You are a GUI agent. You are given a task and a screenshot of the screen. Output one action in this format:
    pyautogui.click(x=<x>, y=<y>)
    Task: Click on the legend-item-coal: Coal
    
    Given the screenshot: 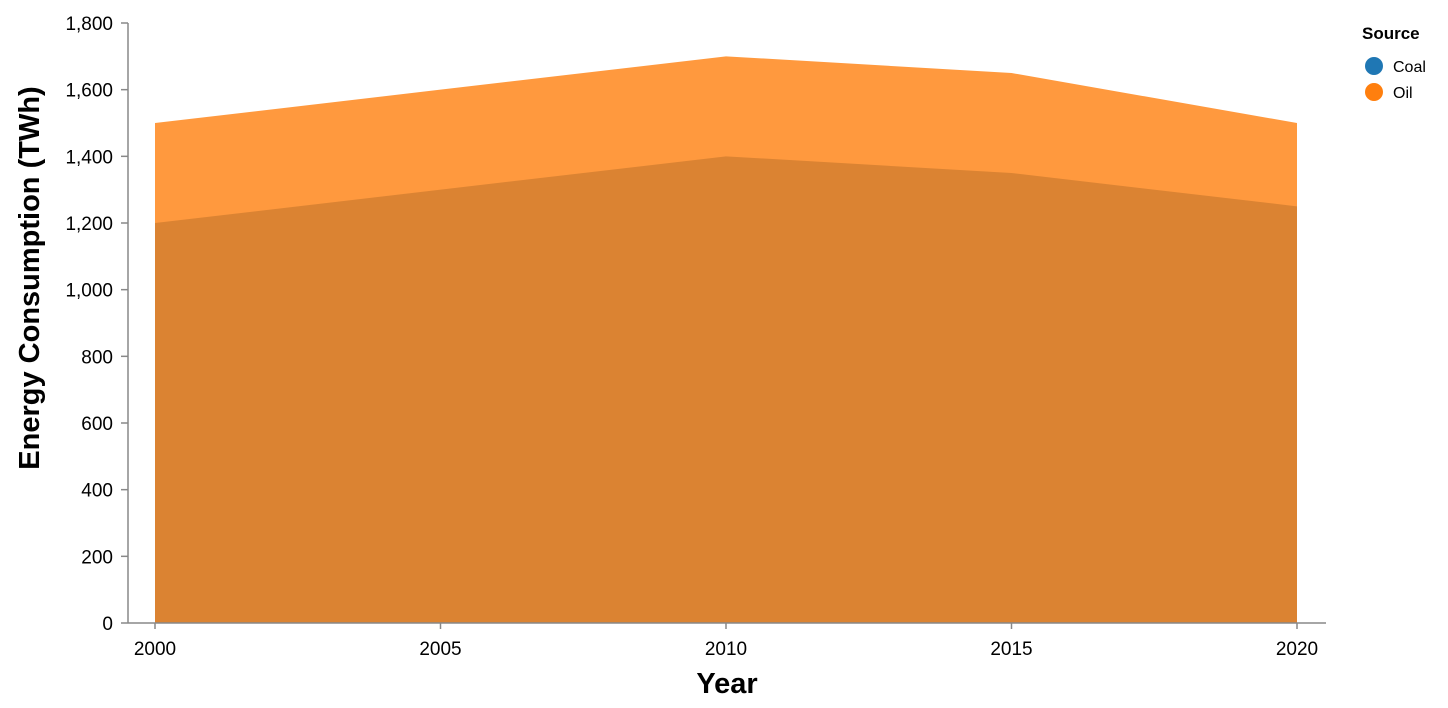 What is the action you would take?
    pyautogui.click(x=1395, y=66)
    